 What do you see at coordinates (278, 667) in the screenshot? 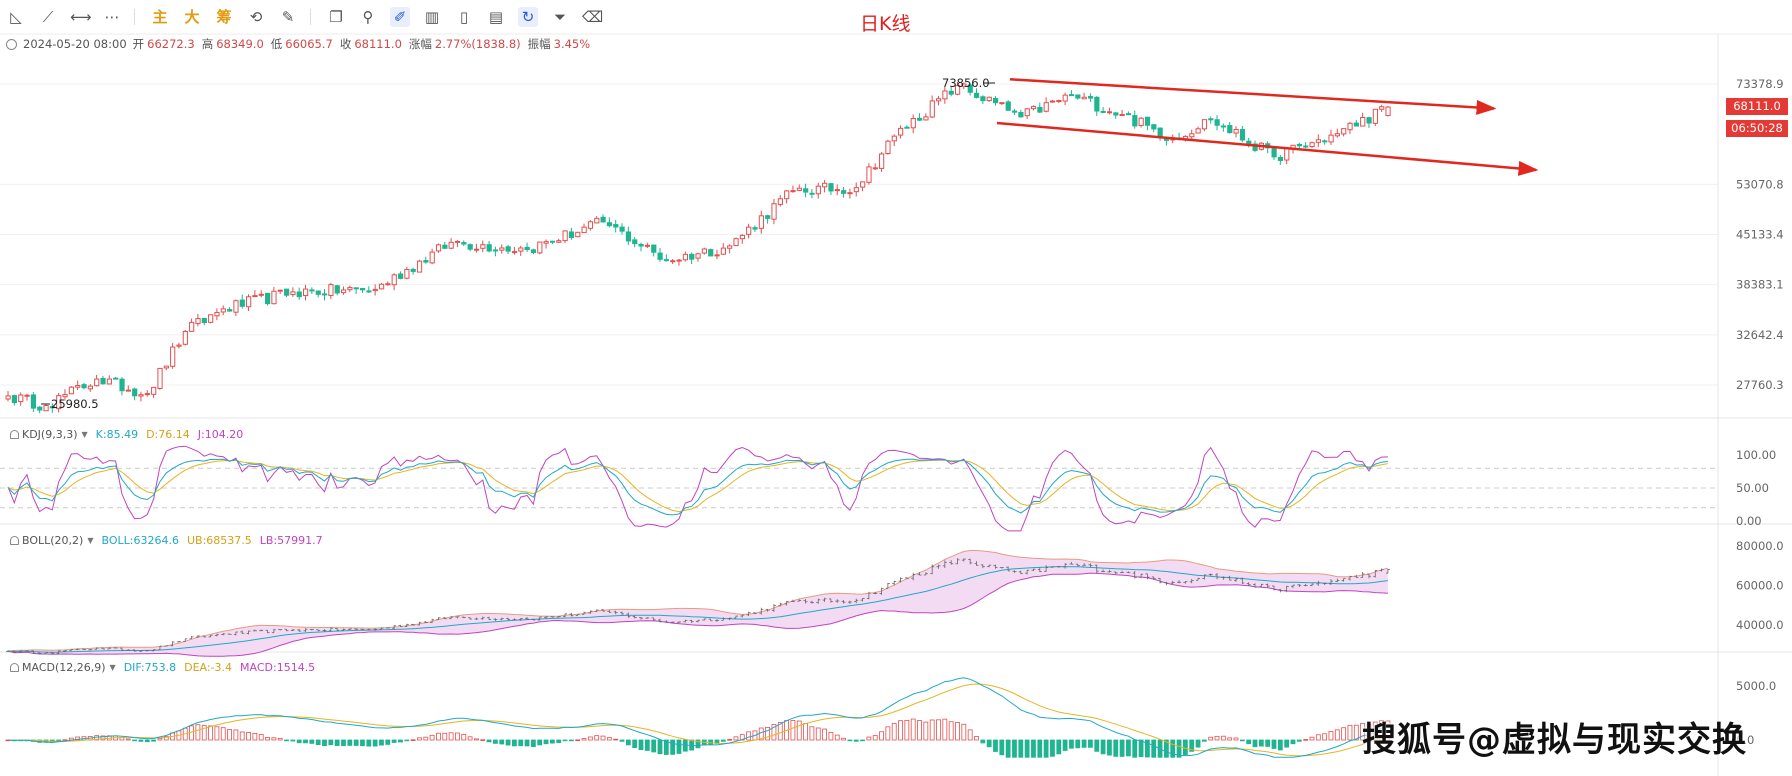
I see `macd-macd: MACD:1514.5` at bounding box center [278, 667].